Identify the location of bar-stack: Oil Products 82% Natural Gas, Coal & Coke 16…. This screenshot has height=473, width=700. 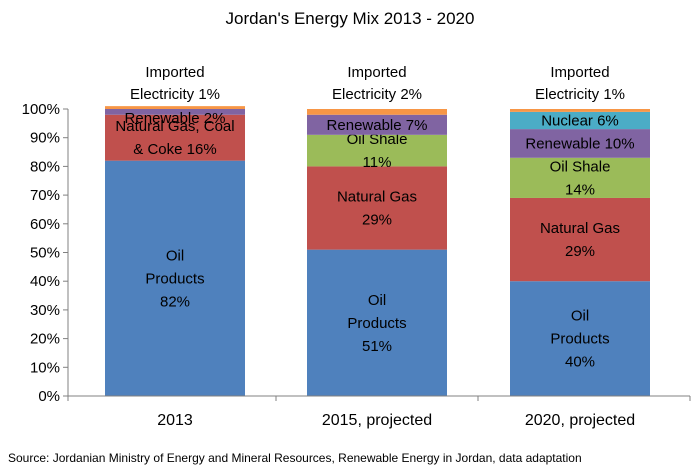
(175, 230).